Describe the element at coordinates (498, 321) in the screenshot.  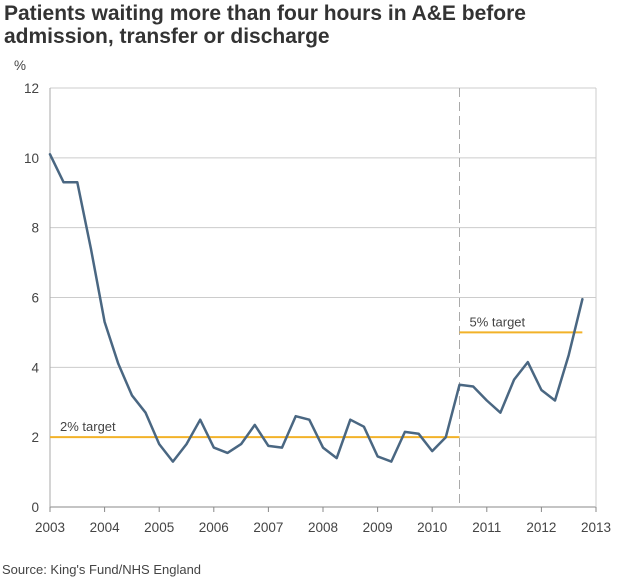
I see `target-label-2: 5% target` at that location.